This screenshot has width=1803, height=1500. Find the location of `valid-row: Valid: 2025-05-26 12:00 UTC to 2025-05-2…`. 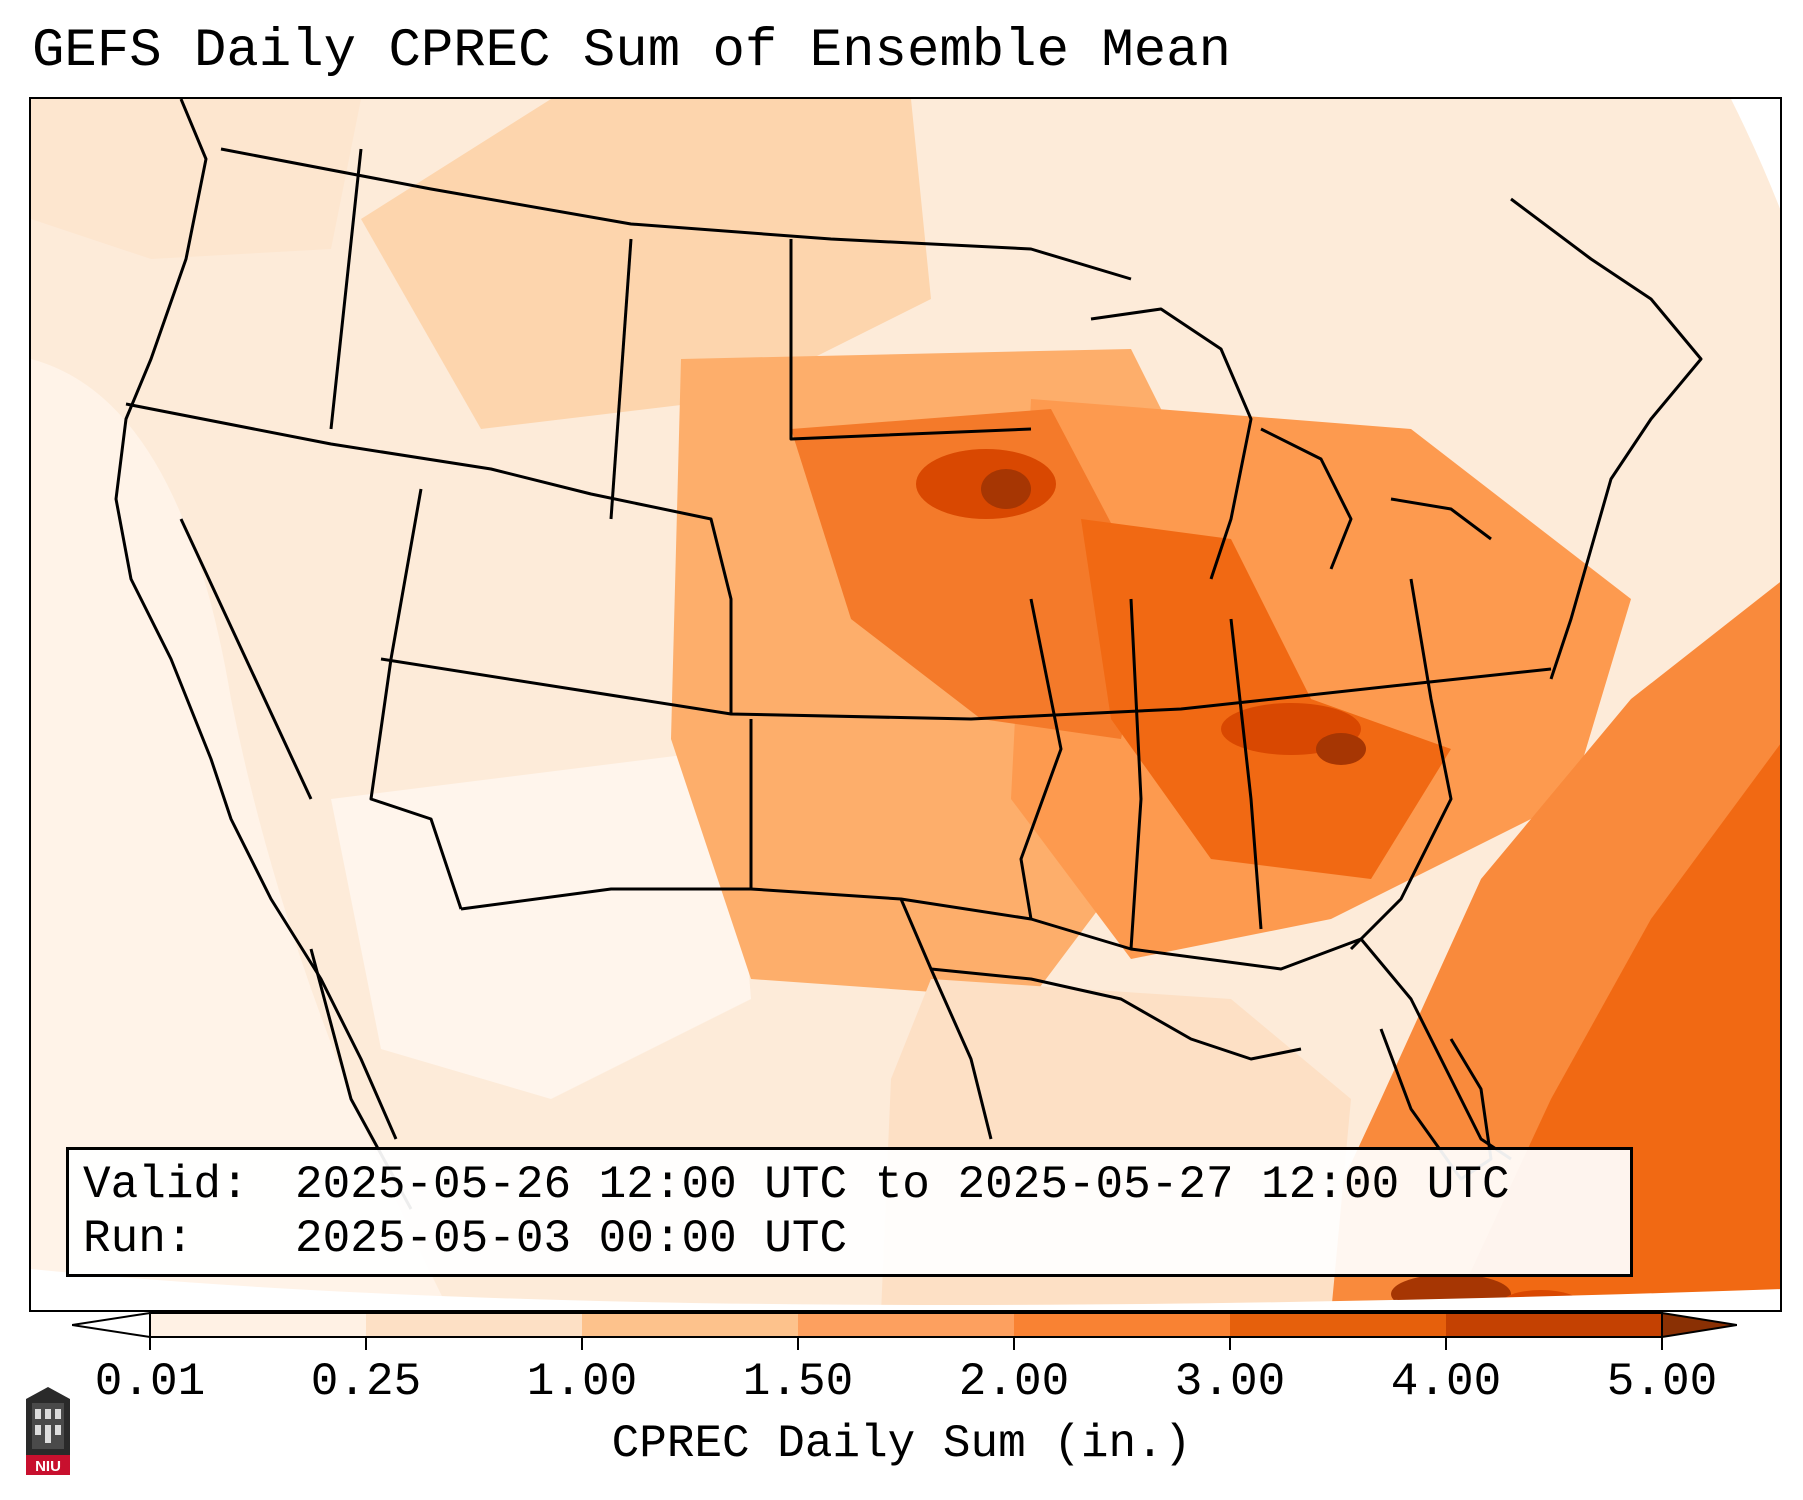

valid-row: Valid: 2025-05-26 12:00 UTC to 2025-05-2… is located at coordinates (849, 1185).